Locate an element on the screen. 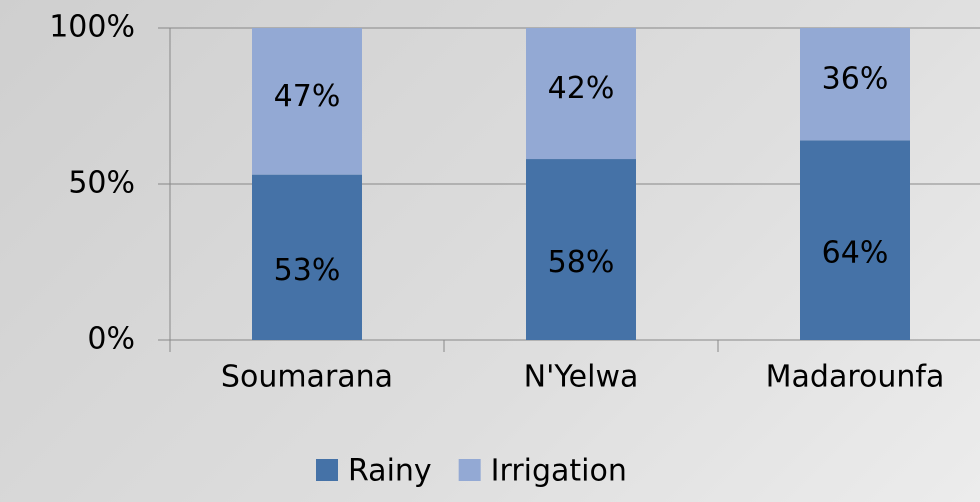  y-tick-label: 0% is located at coordinates (111, 339).